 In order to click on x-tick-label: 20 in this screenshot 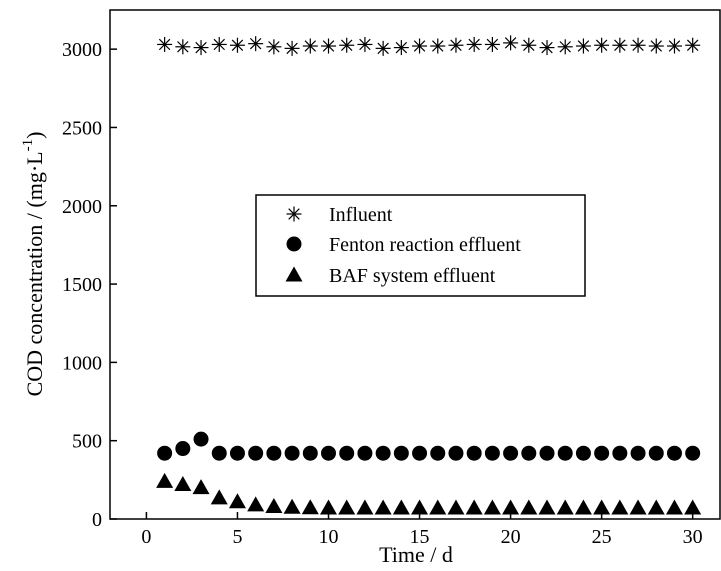, I will do `click(511, 537)`.